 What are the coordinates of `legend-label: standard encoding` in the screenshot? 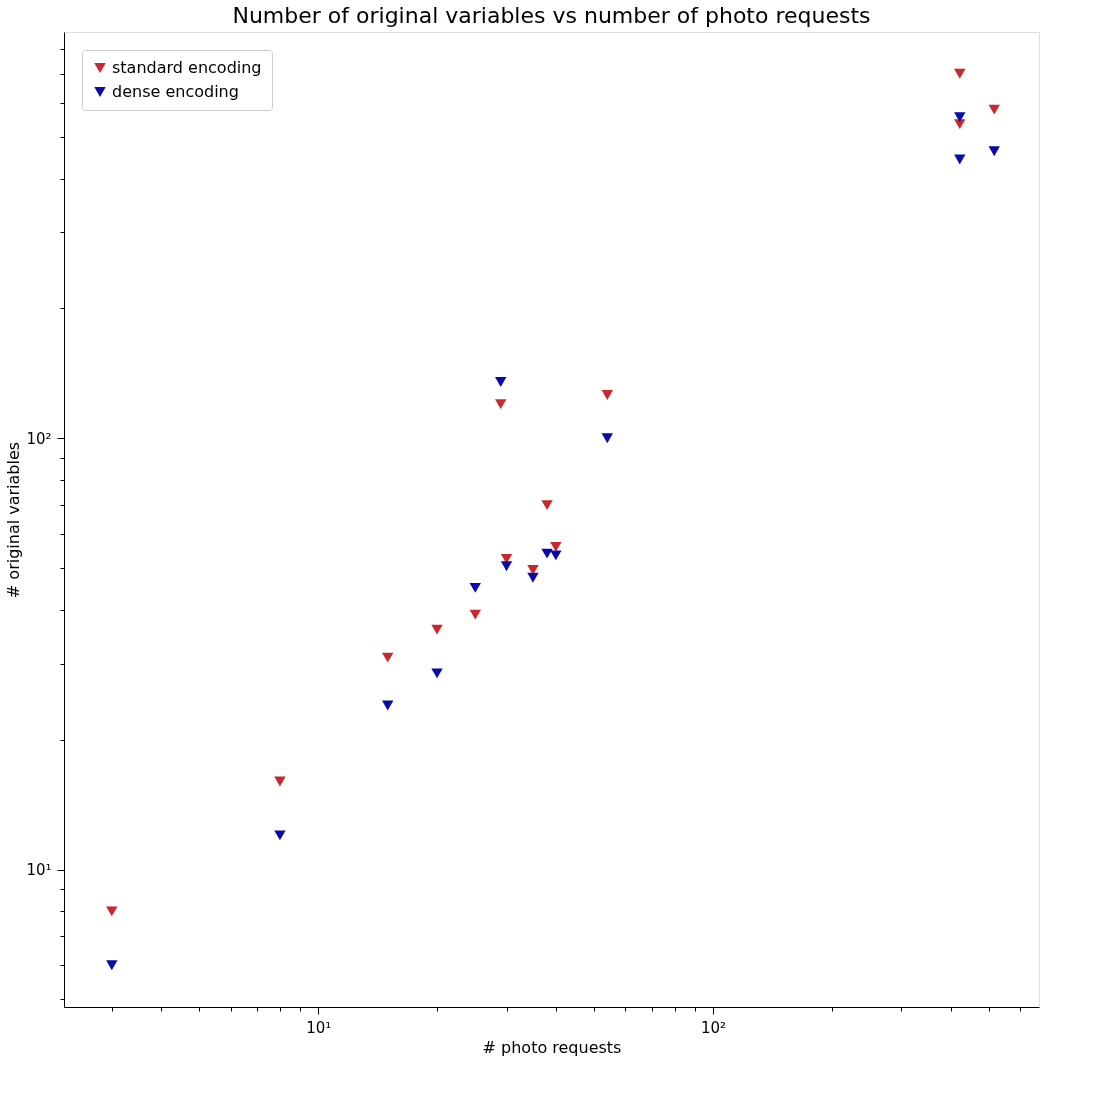 It's located at (187, 67).